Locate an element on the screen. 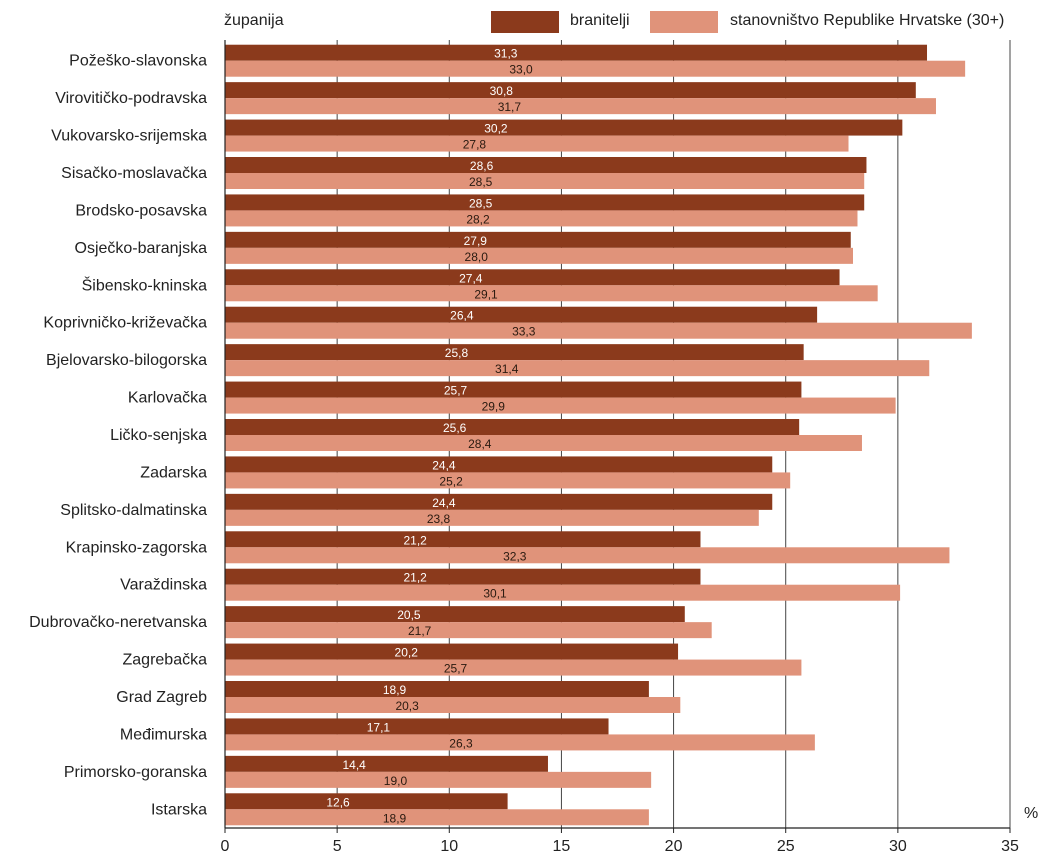 The image size is (1042, 854). bar-branitelji-bjelovarsko-bilogorska is located at coordinates (514, 352).